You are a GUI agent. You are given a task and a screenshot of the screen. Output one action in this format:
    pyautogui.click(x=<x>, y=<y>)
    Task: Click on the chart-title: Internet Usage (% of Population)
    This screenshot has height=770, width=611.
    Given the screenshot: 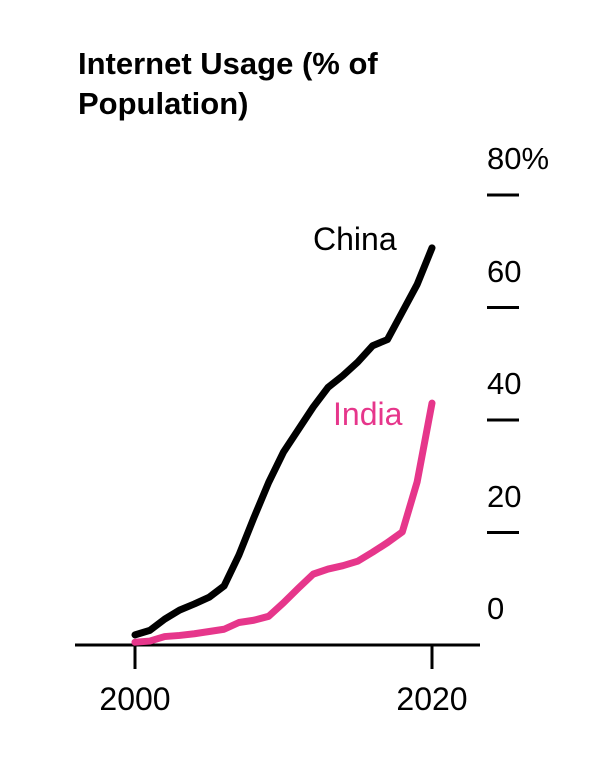 What is the action you would take?
    pyautogui.click(x=228, y=83)
    